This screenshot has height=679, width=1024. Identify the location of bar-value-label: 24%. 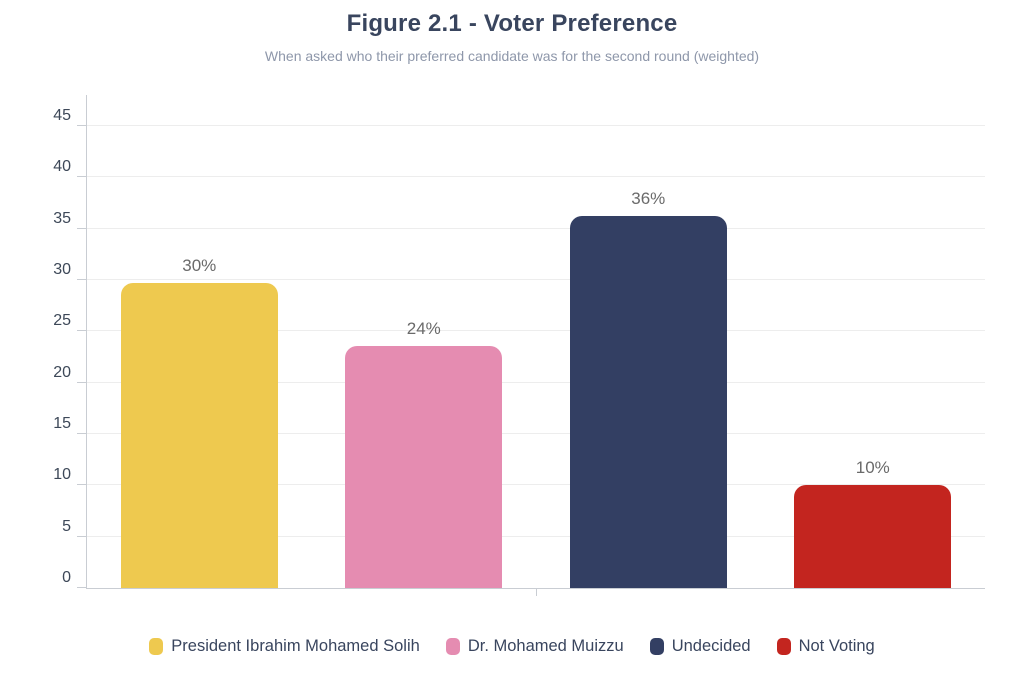
(423, 328).